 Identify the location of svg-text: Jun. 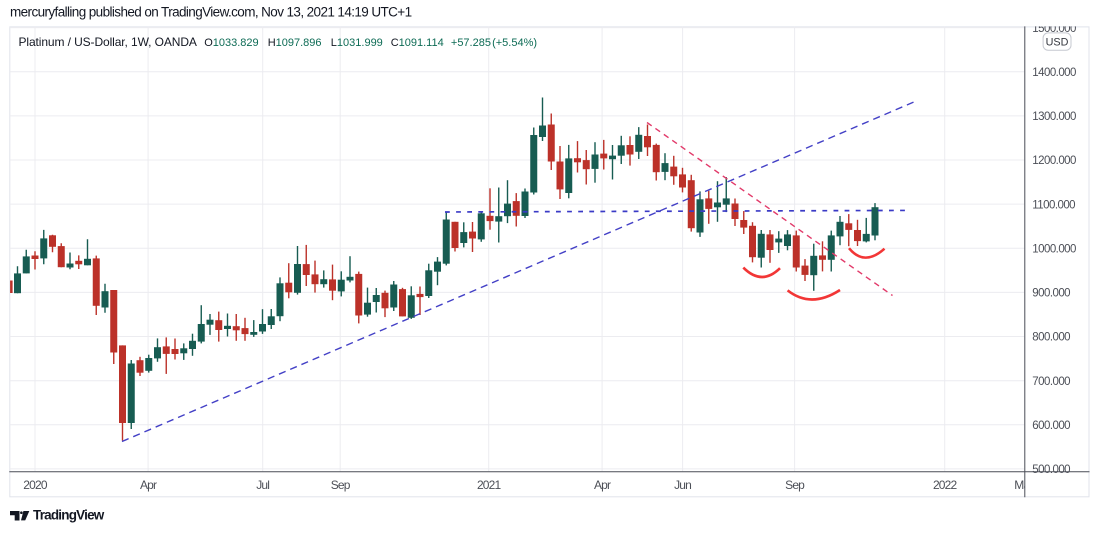
(682, 485).